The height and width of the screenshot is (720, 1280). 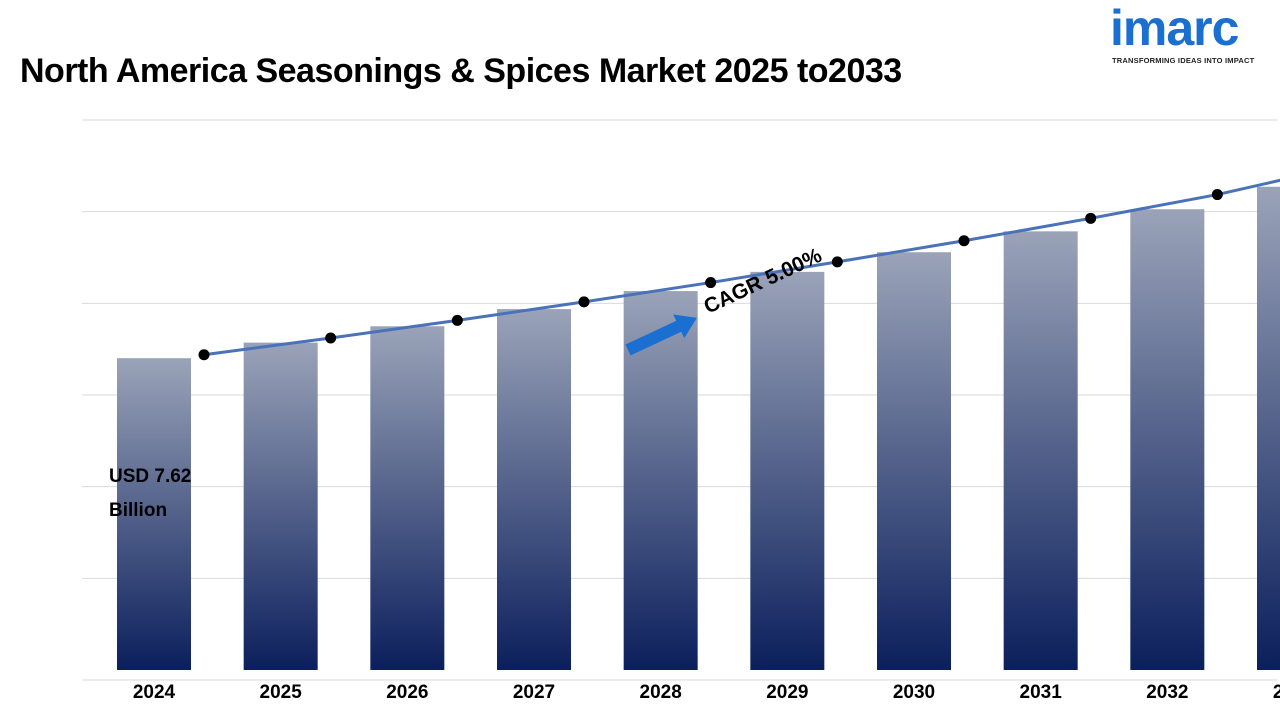 What do you see at coordinates (1268, 428) in the screenshot?
I see `bar-2033` at bounding box center [1268, 428].